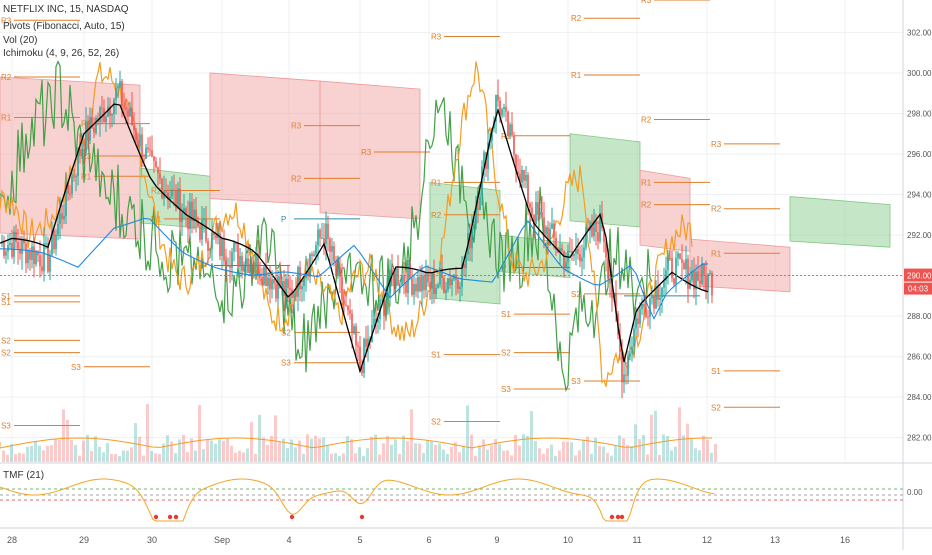 This screenshot has height=555, width=932. I want to click on tmf-signal-dot, so click(176, 517).